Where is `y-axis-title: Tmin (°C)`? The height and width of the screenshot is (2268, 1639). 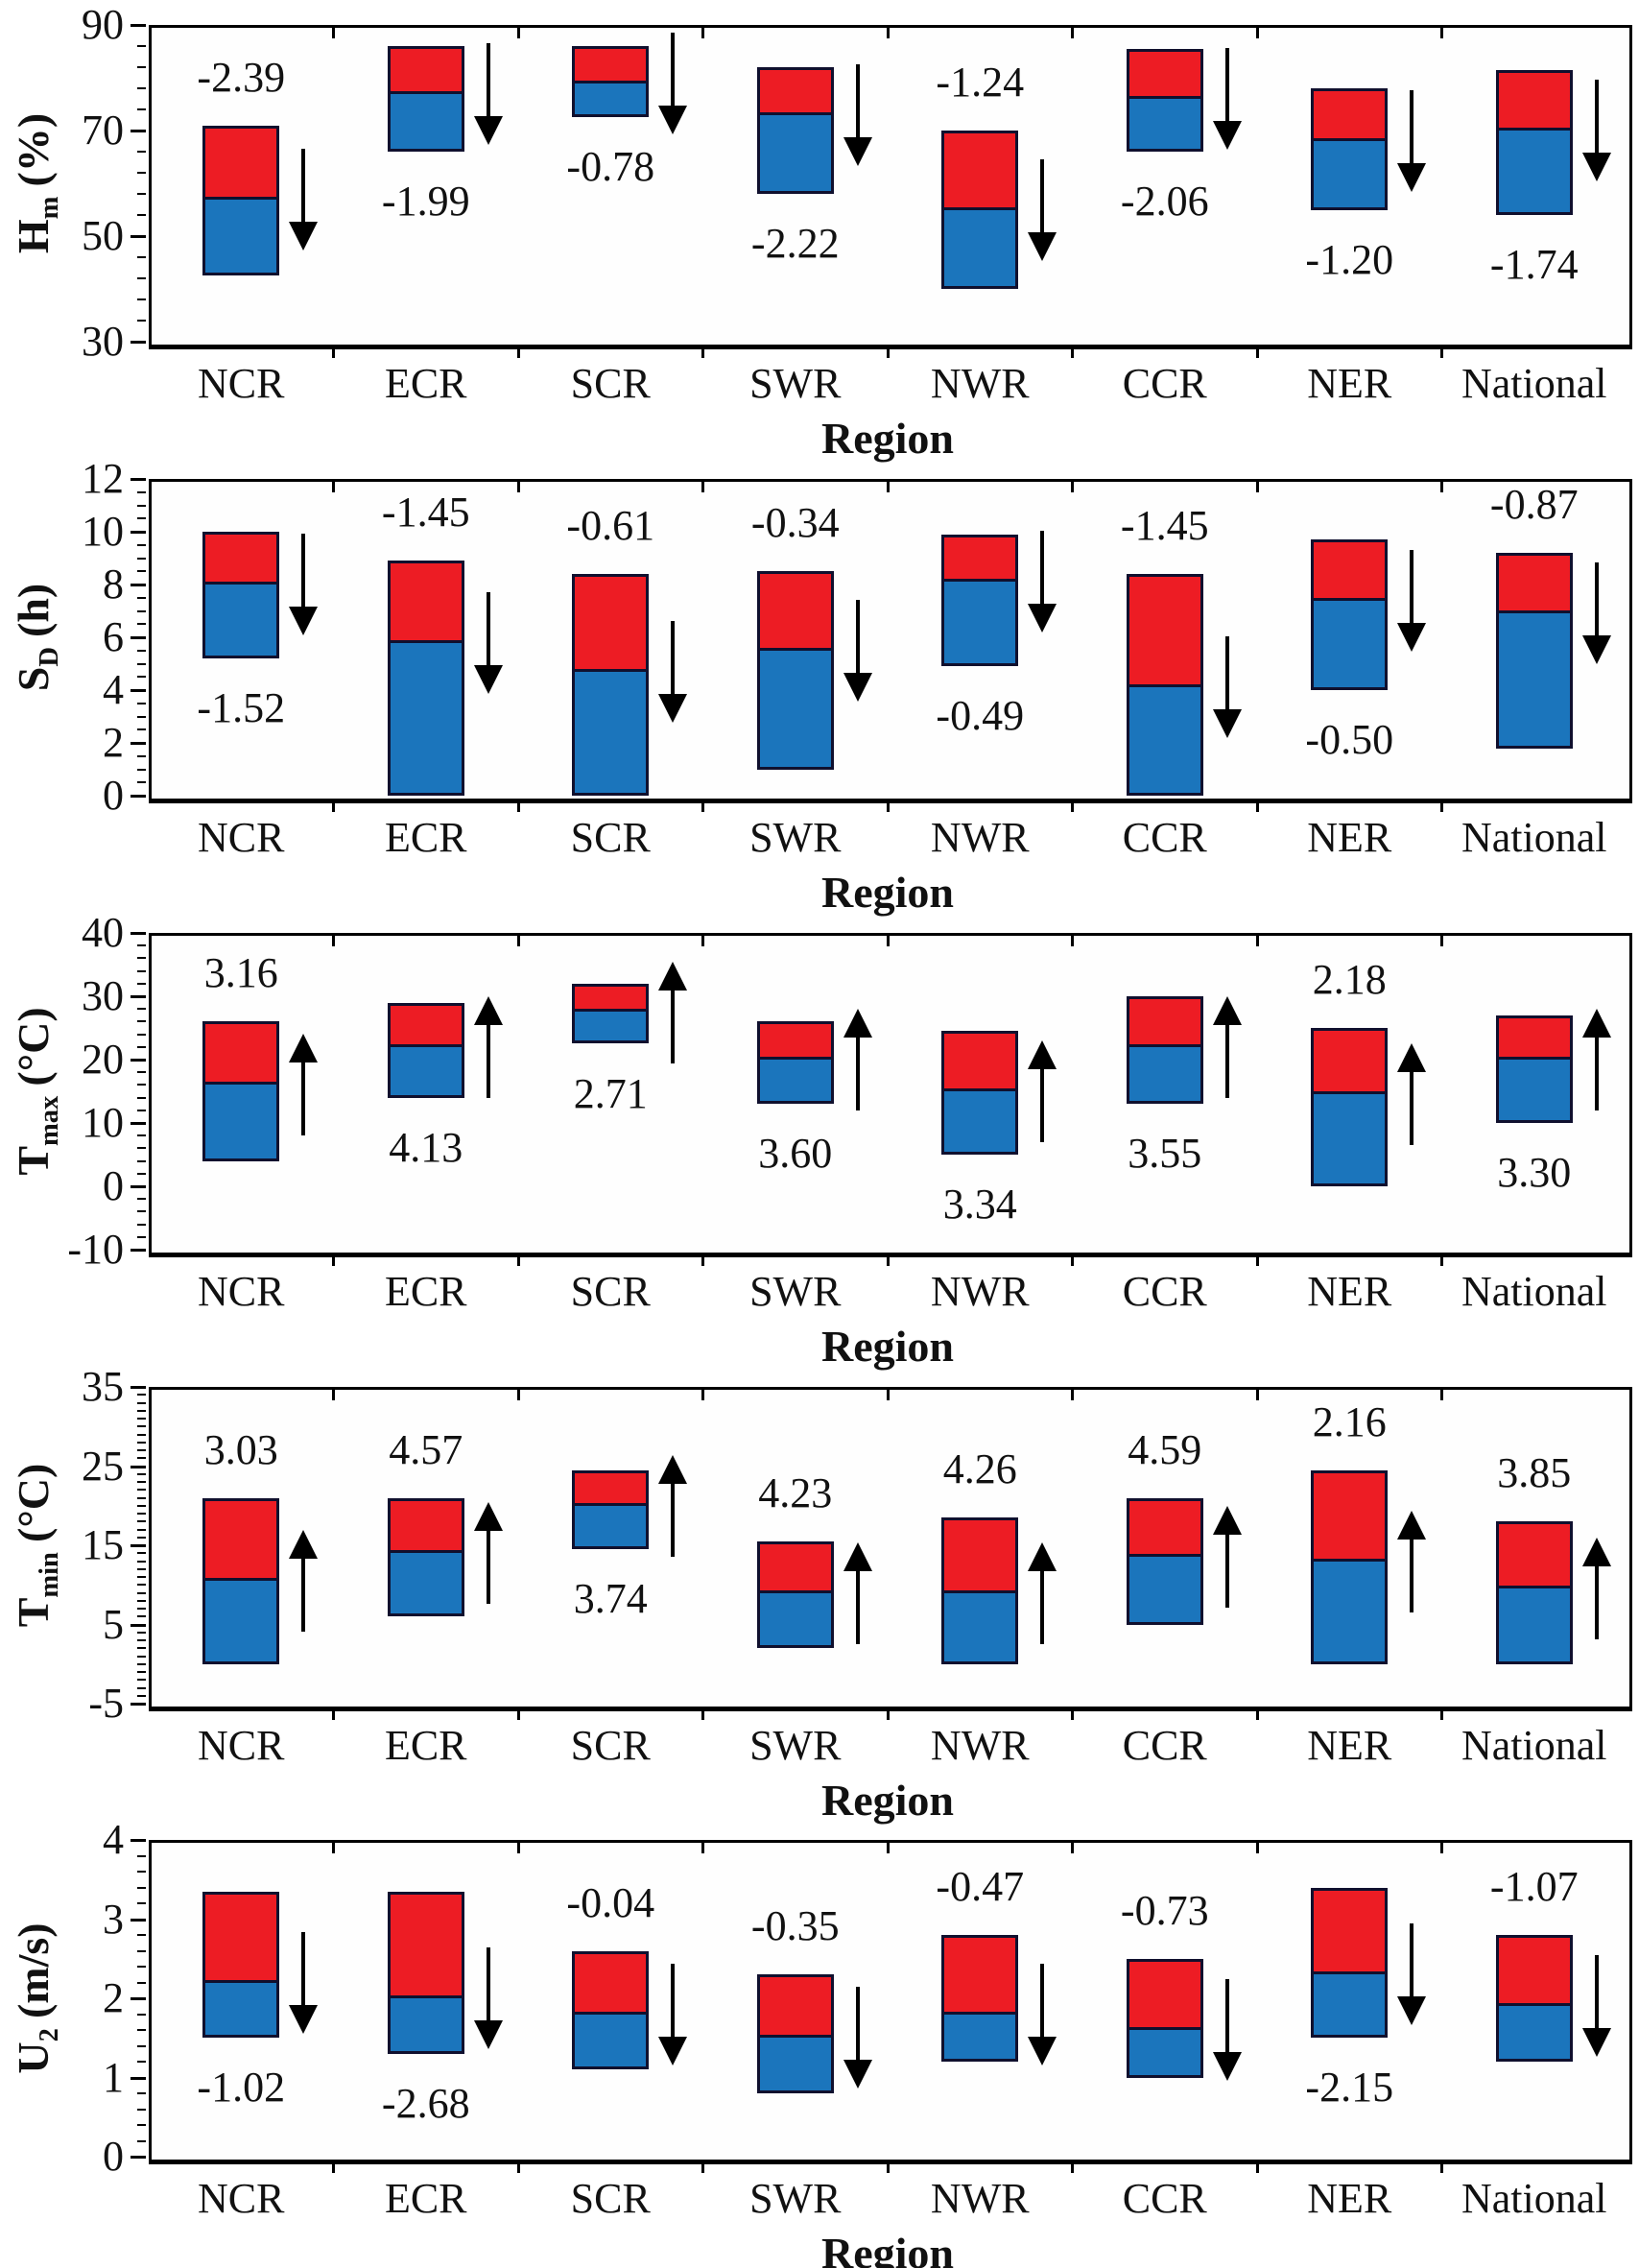
y-axis-title: Tmin (°C) is located at coordinates (36, 1546).